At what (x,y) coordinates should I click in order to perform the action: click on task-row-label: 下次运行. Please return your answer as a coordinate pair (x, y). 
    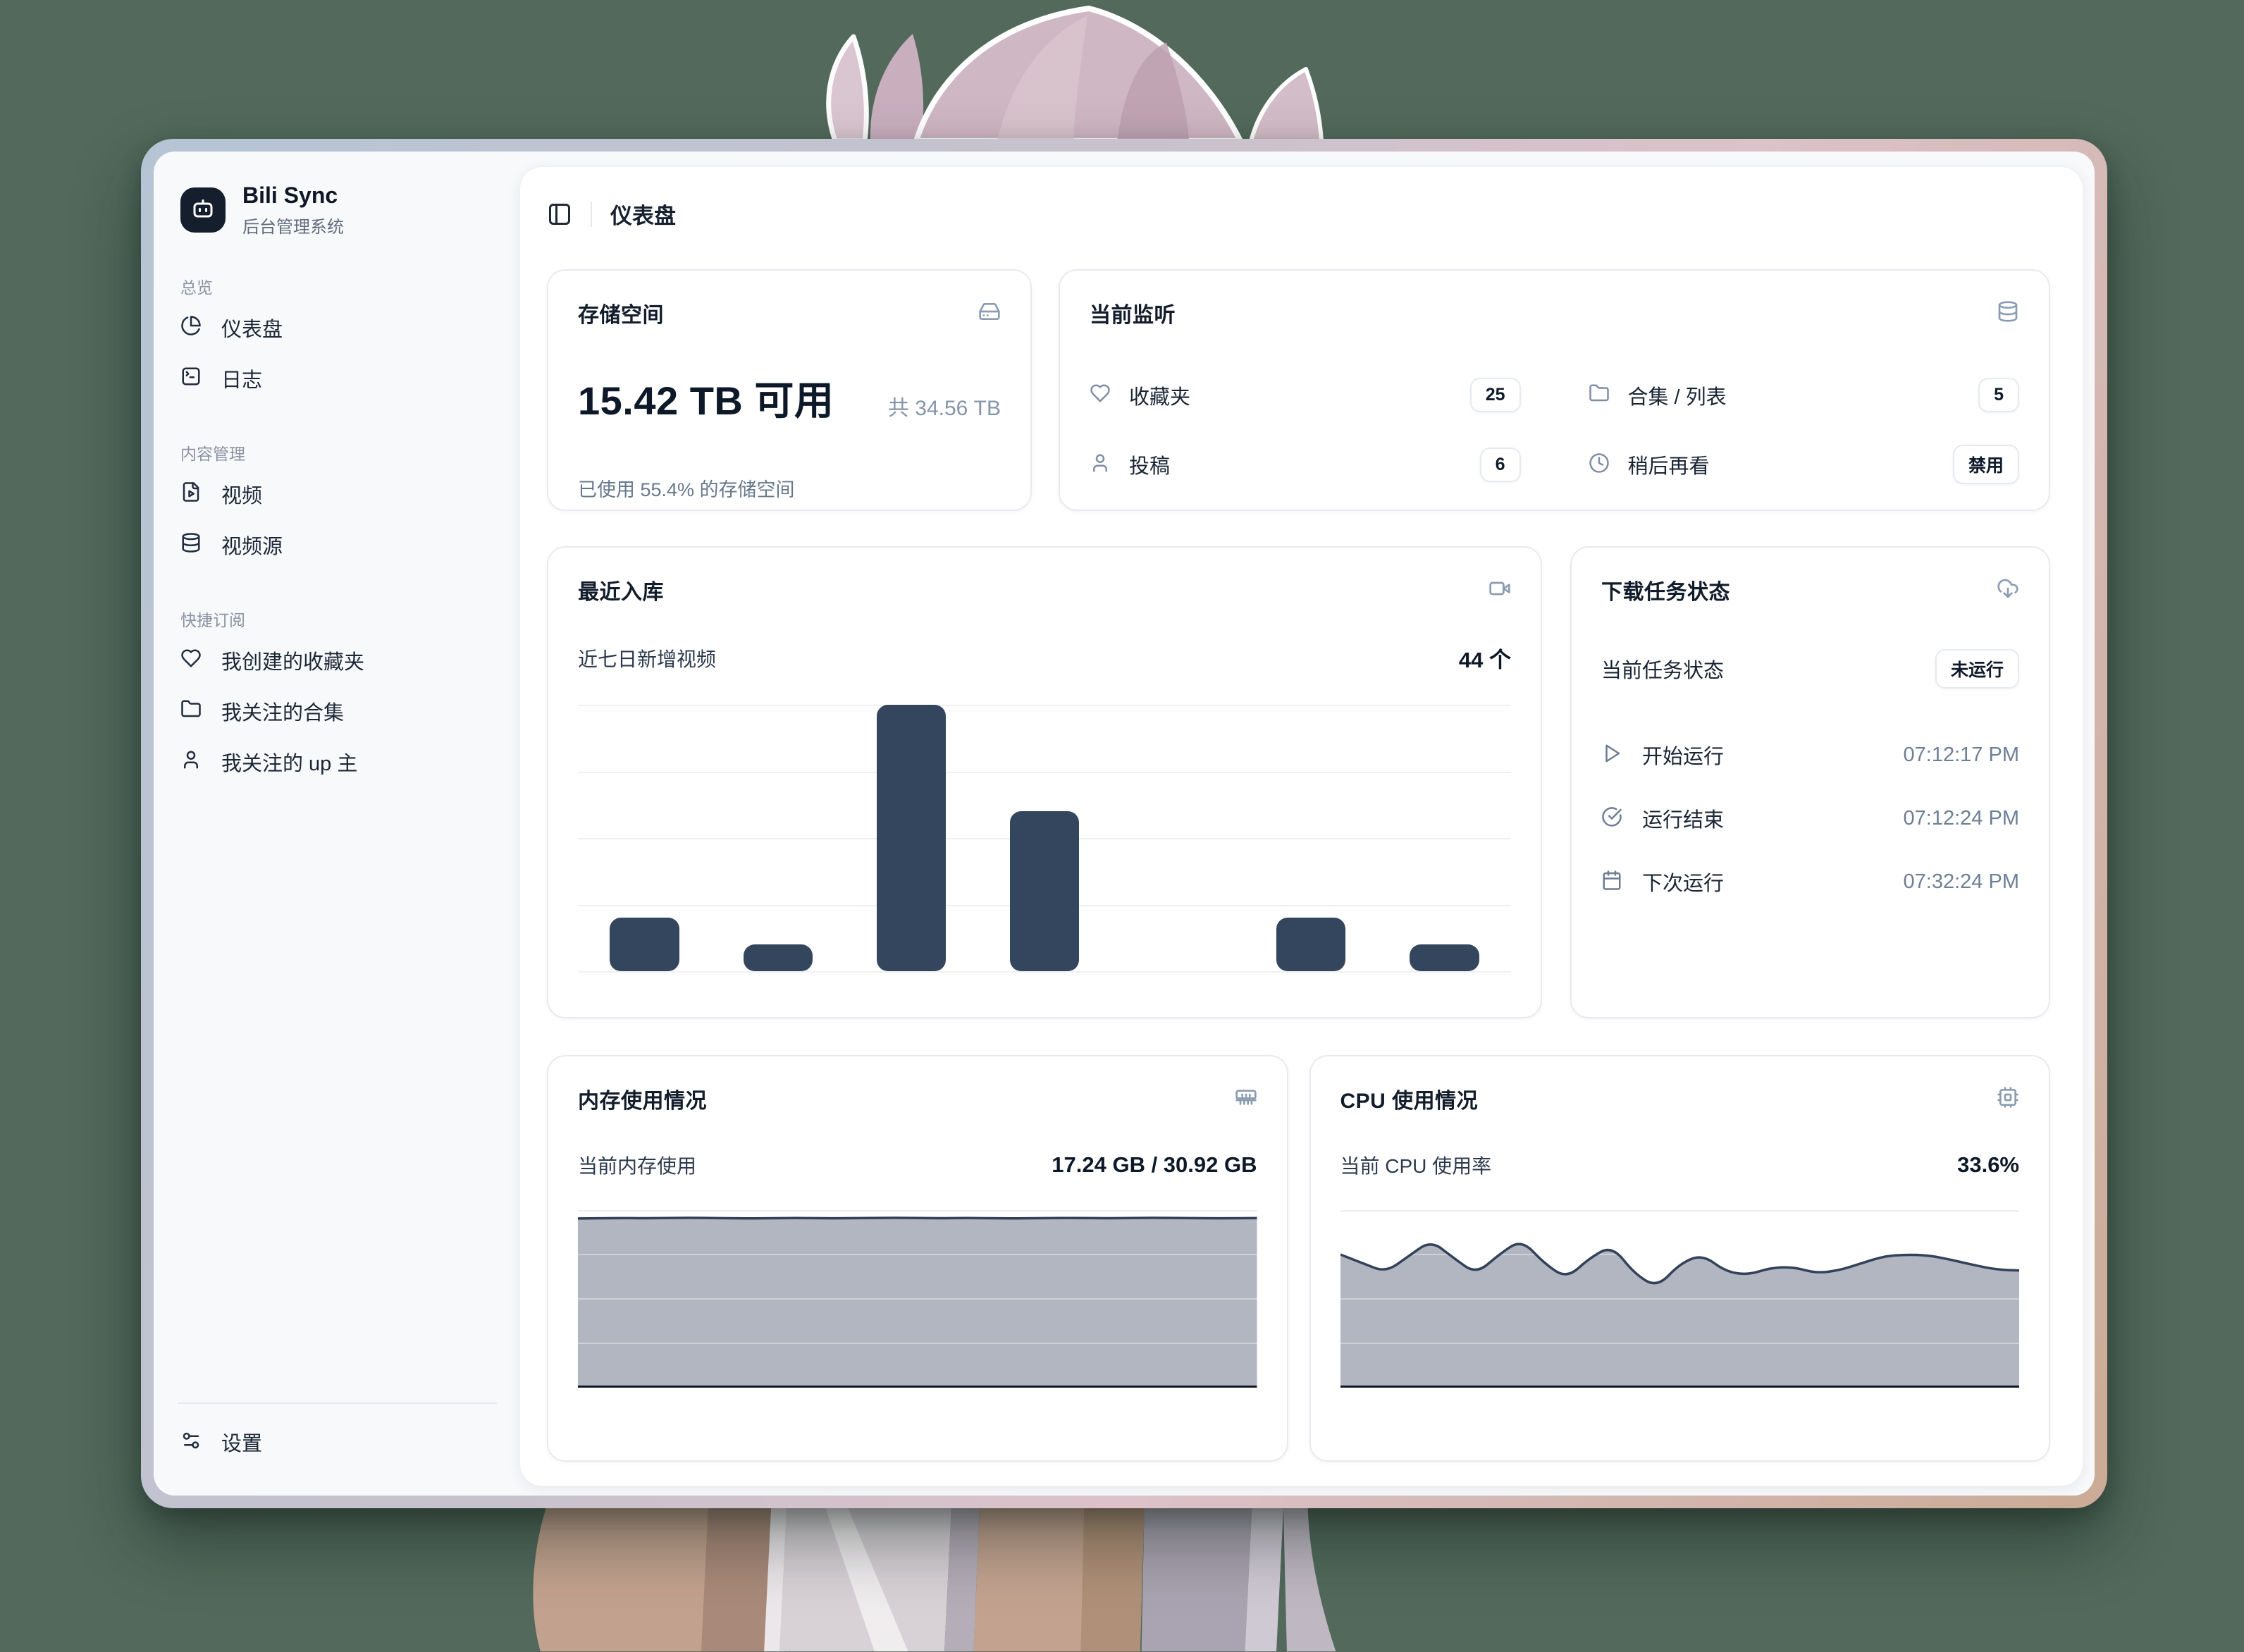
    Looking at the image, I should click on (1684, 884).